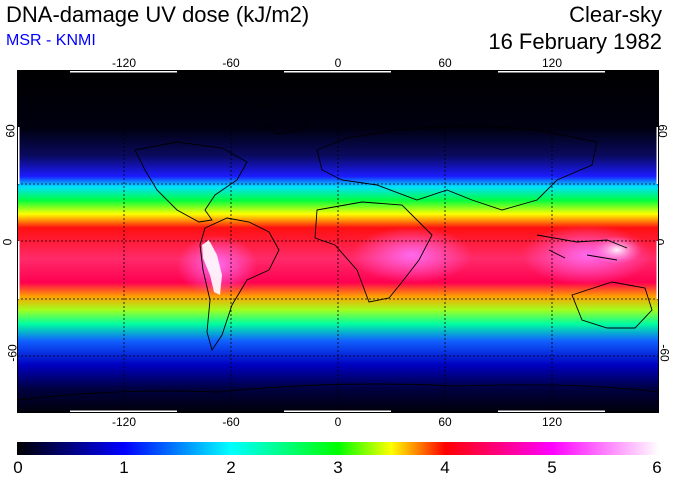 The width and height of the screenshot is (678, 480). What do you see at coordinates (612, 305) in the screenshot?
I see `coast-australia` at bounding box center [612, 305].